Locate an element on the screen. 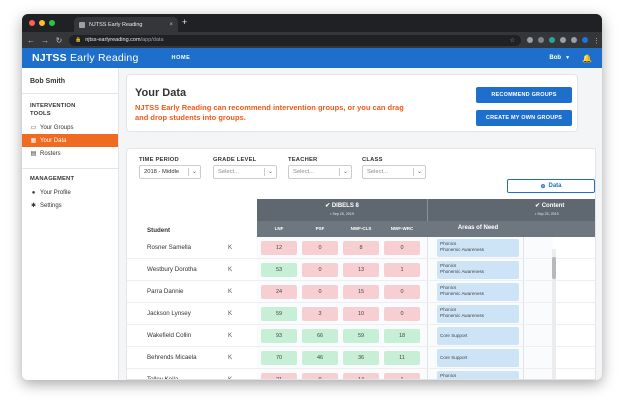 The width and height of the screenshot is (624, 408). sidebar-item-your-profile: ● Your Profile is located at coordinates (70, 192).